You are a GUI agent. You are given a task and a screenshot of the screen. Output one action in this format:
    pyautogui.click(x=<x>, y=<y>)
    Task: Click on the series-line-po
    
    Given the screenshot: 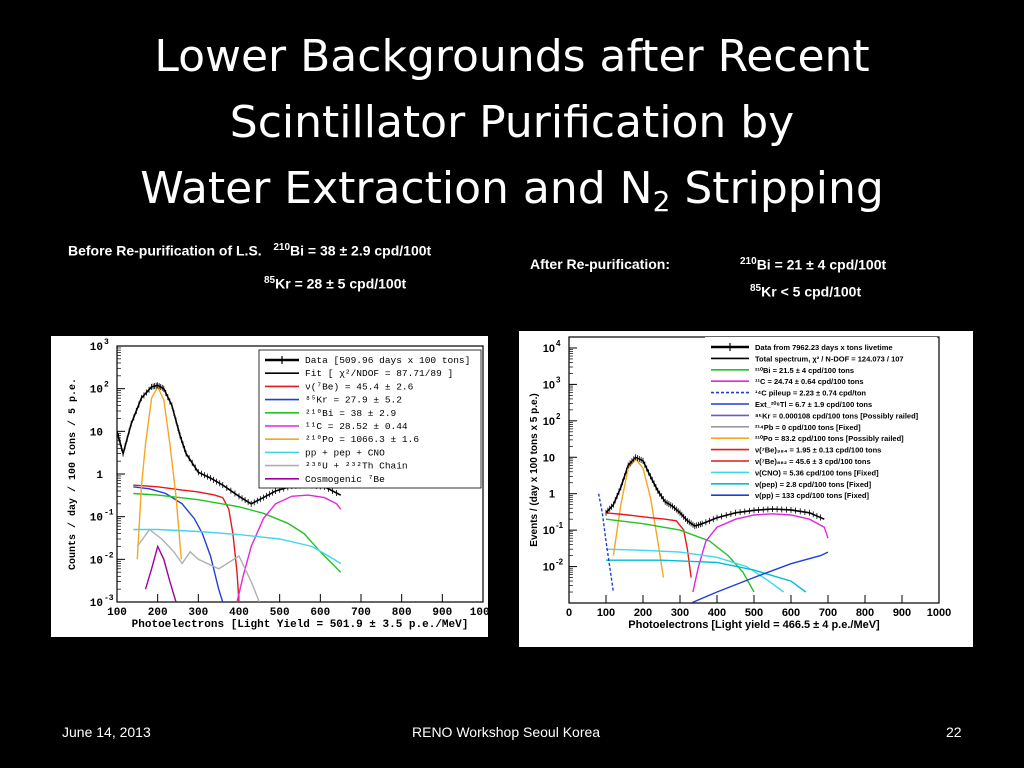 What is the action you would take?
    pyautogui.click(x=159, y=472)
    